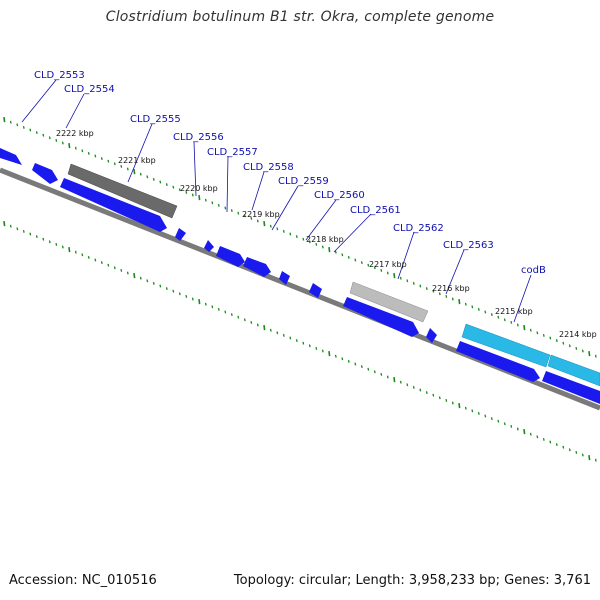 This screenshot has height=600, width=600. What do you see at coordinates (533, 270) in the screenshot?
I see `gene-label-codB: codB` at bounding box center [533, 270].